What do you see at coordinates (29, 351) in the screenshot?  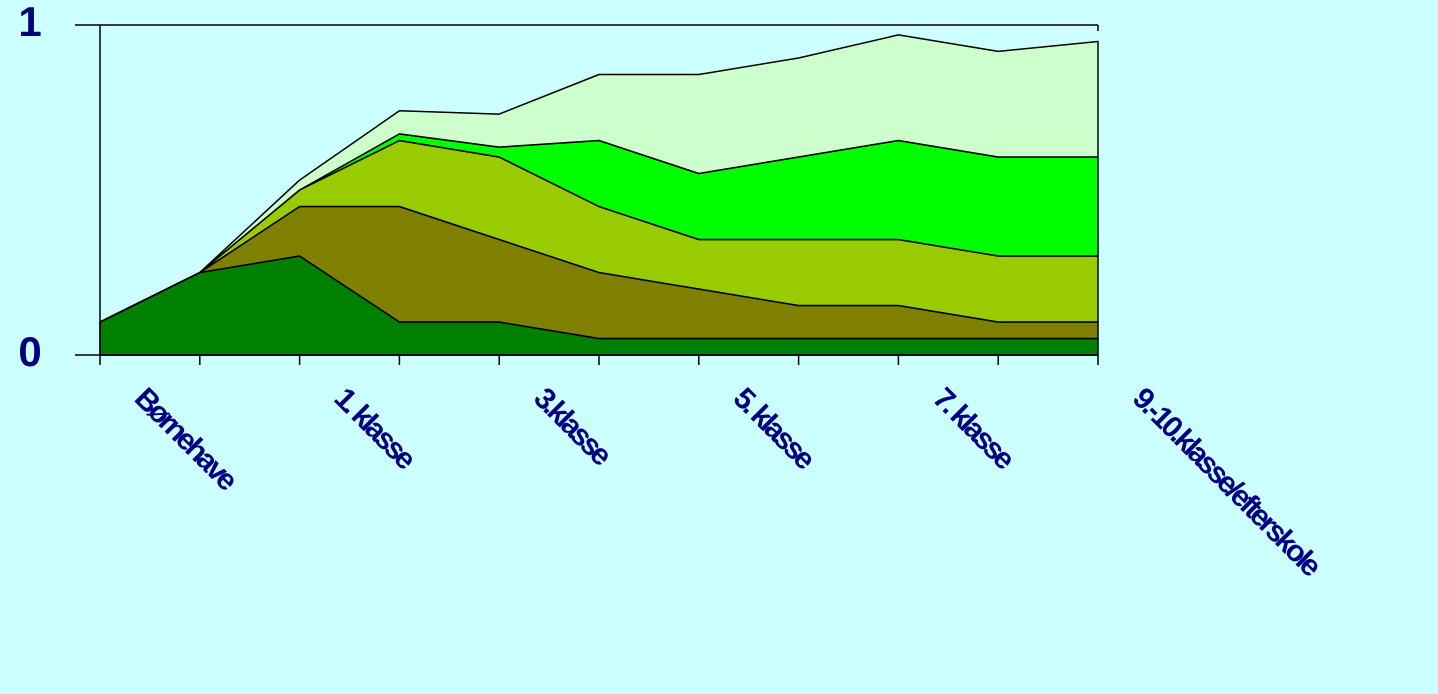 I see `y-tick-label: 0` at bounding box center [29, 351].